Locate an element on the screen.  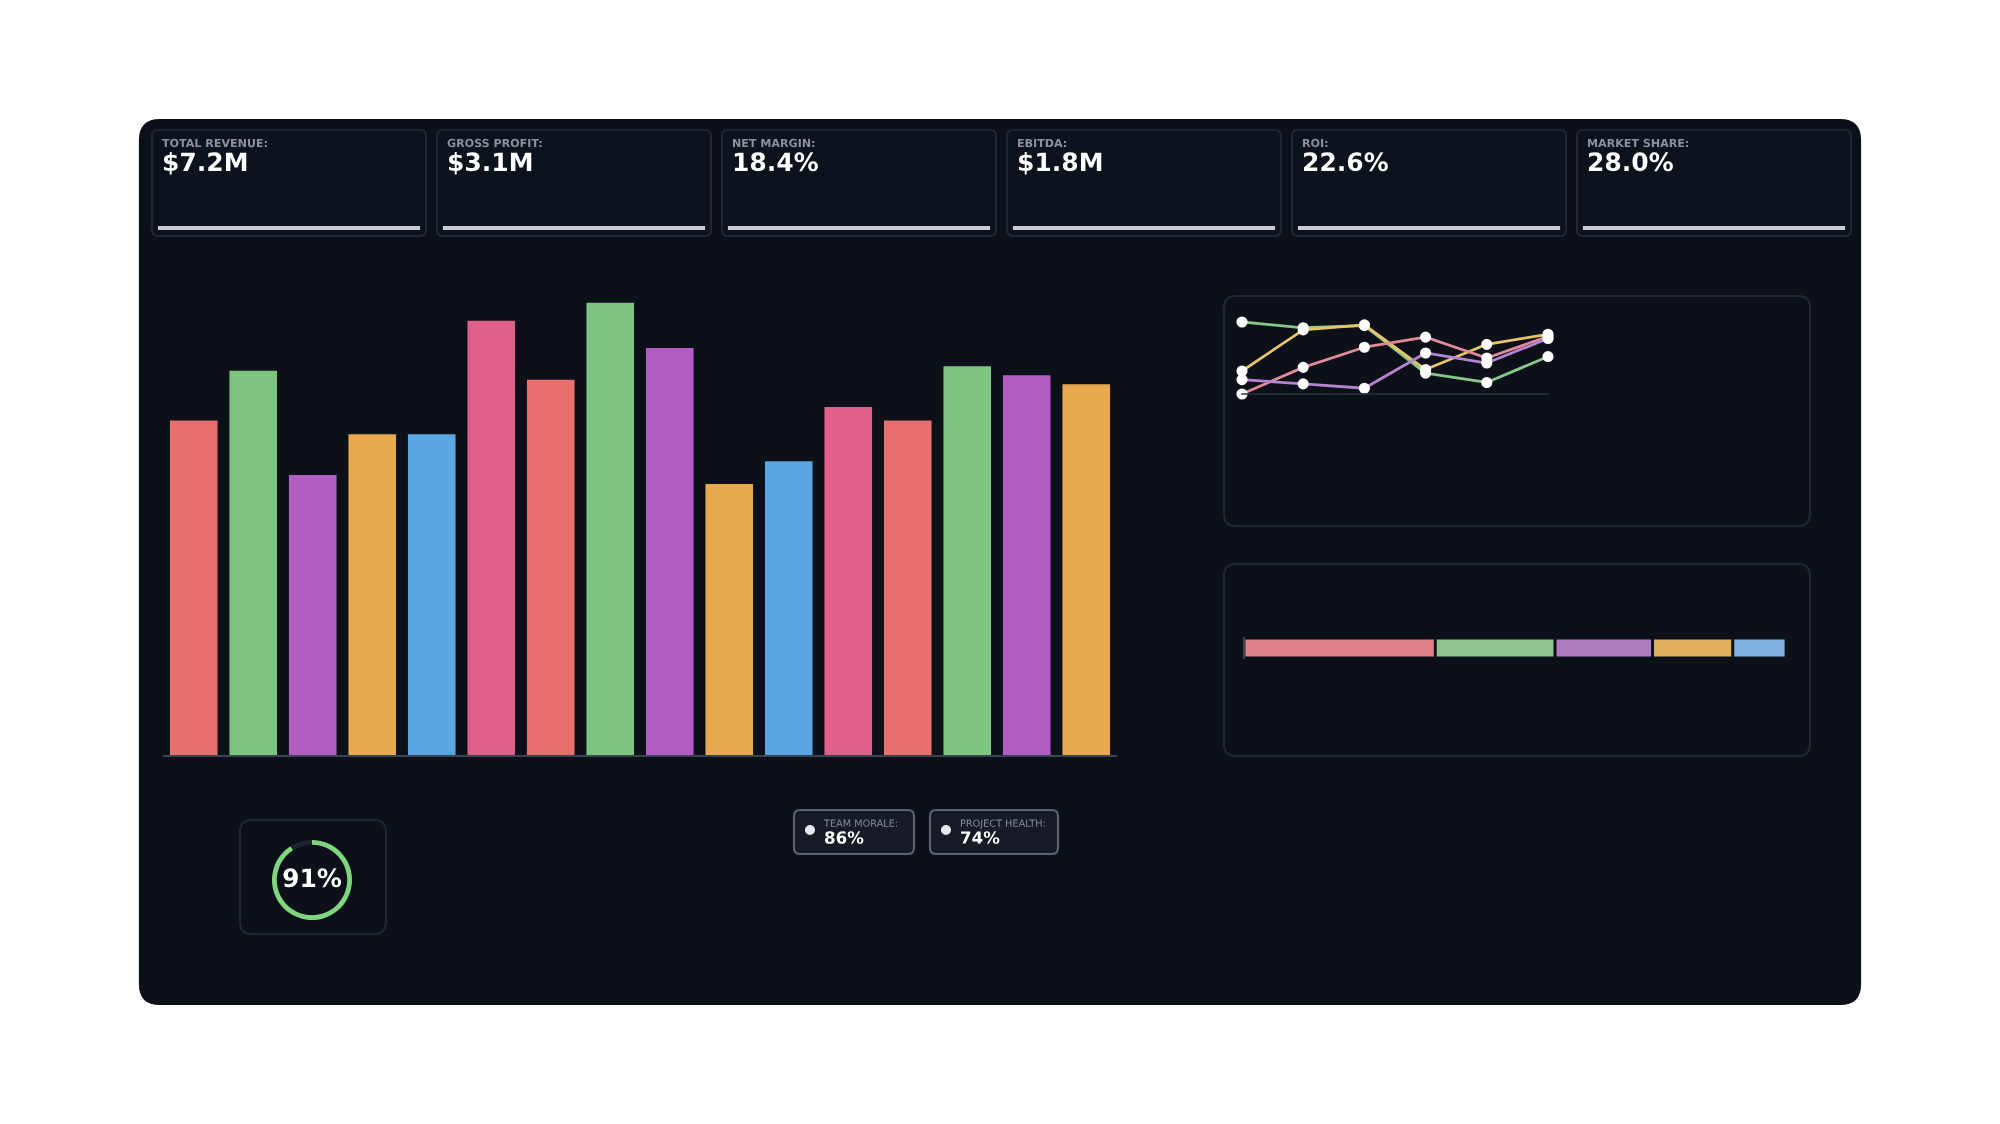
text: $1.8M is located at coordinates (1060, 163).